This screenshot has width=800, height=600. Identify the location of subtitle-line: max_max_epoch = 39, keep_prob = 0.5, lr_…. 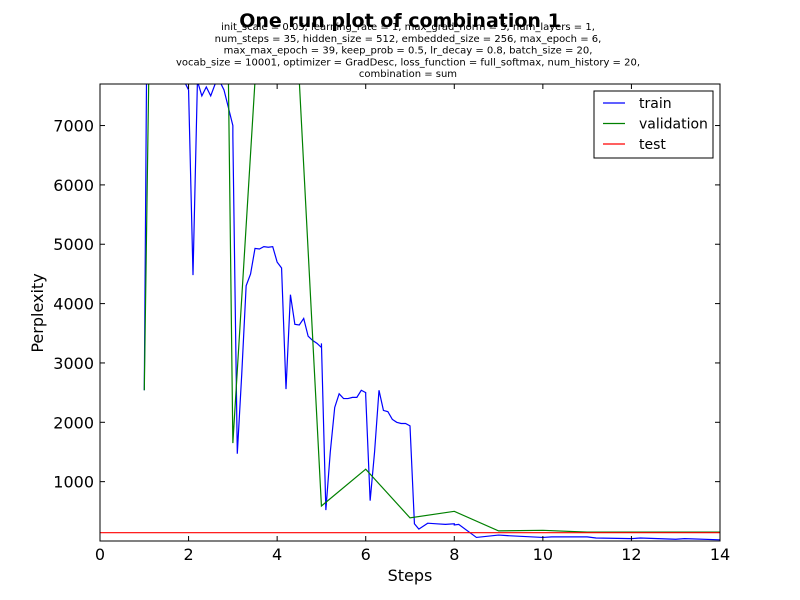
(408, 51).